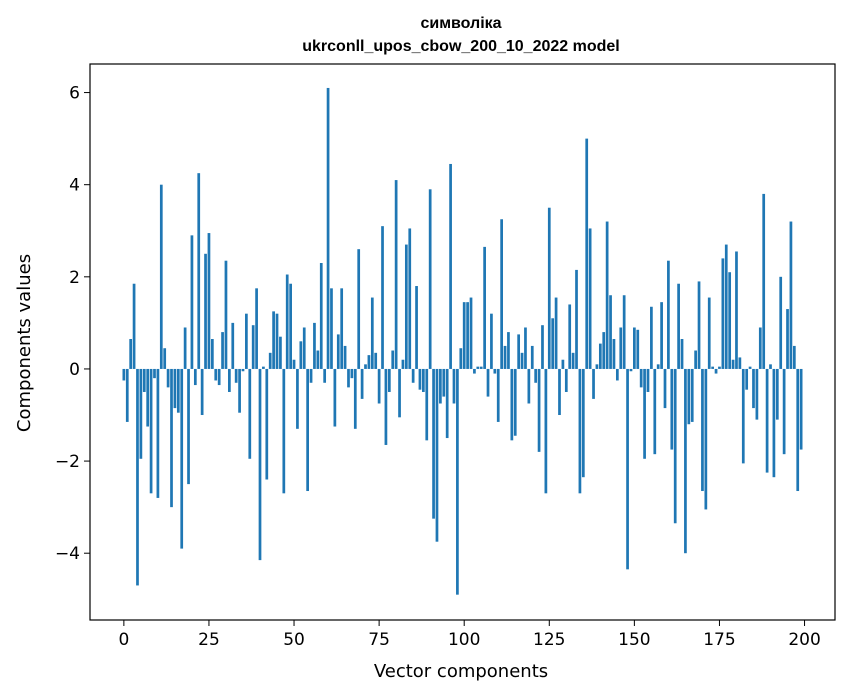 This screenshot has height=696, width=847. I want to click on y-tick-label: −2, so click(67, 462).